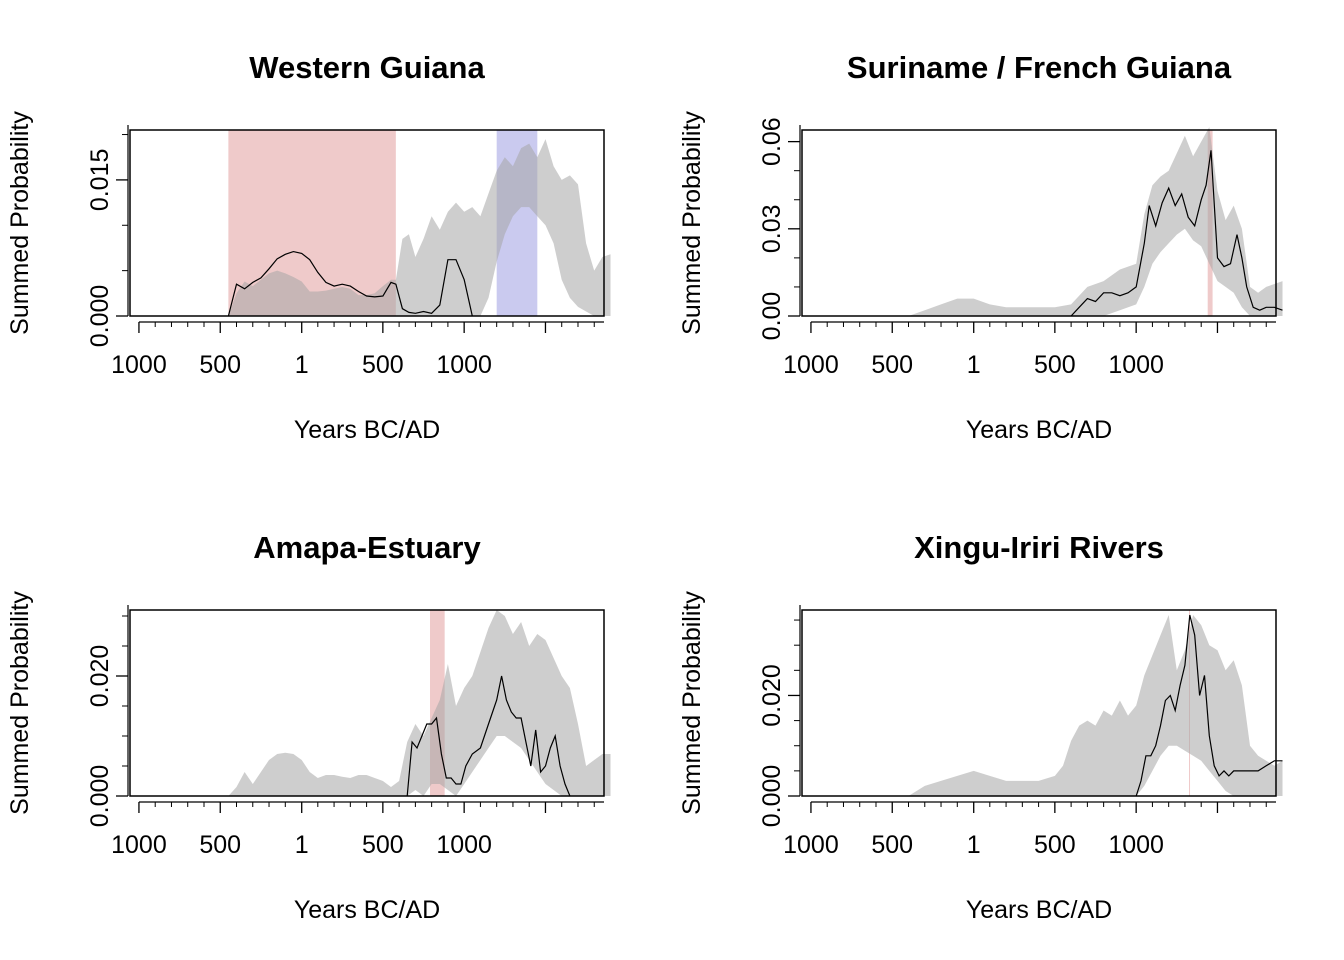 Image resolution: width=1344 pixels, height=960 pixels. I want to click on panel-title: Amapa-Estuary, so click(367, 547).